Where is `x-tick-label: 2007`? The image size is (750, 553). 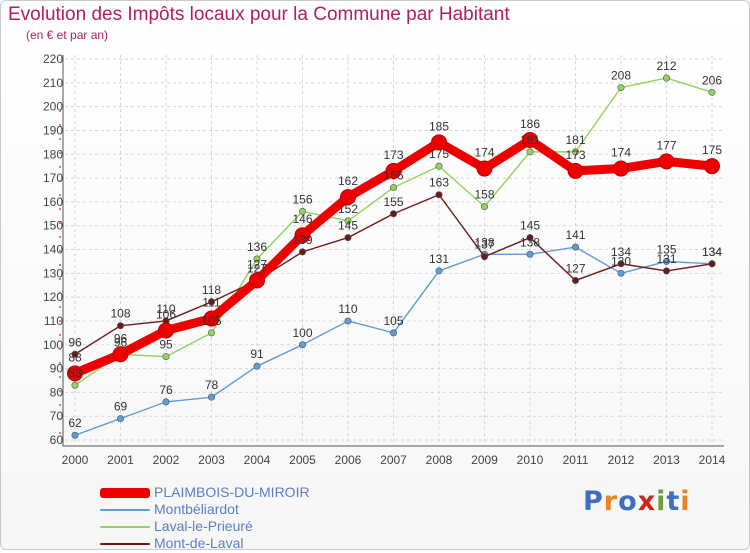 x-tick-label: 2007 is located at coordinates (393, 460).